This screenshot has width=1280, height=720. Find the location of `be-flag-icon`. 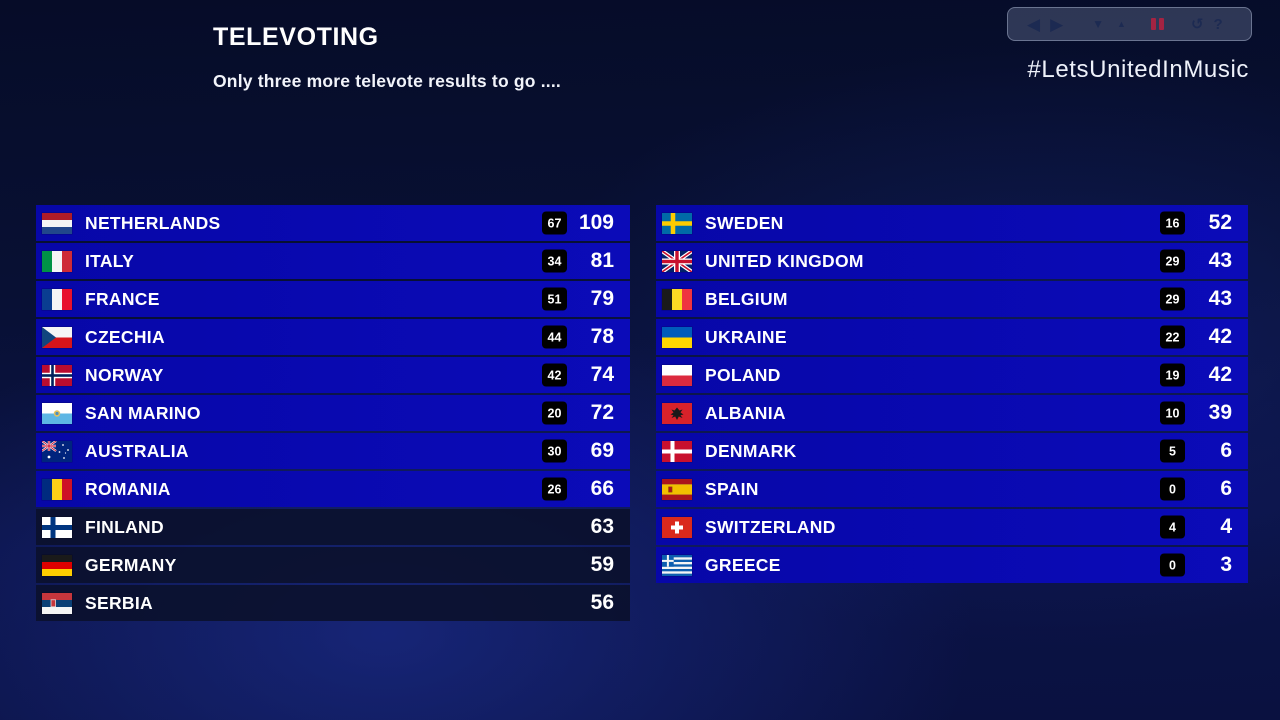

be-flag-icon is located at coordinates (677, 299).